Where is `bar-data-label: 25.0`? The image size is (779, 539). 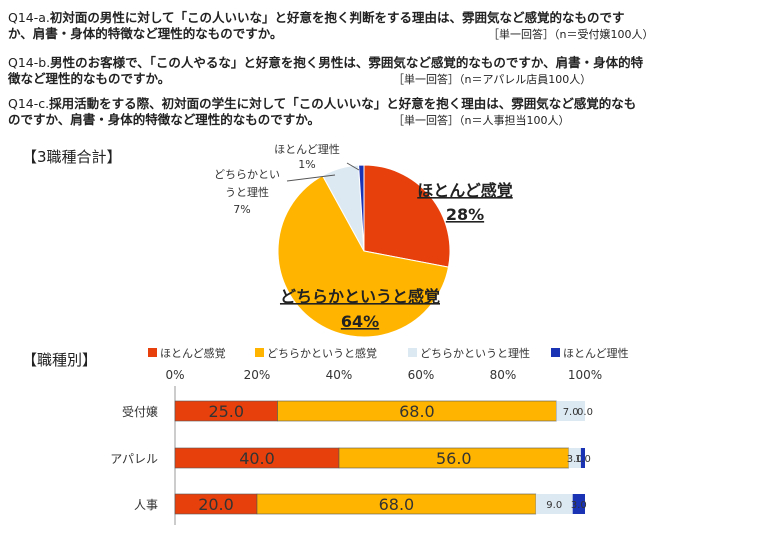
bar-data-label: 25.0 is located at coordinates (226, 411).